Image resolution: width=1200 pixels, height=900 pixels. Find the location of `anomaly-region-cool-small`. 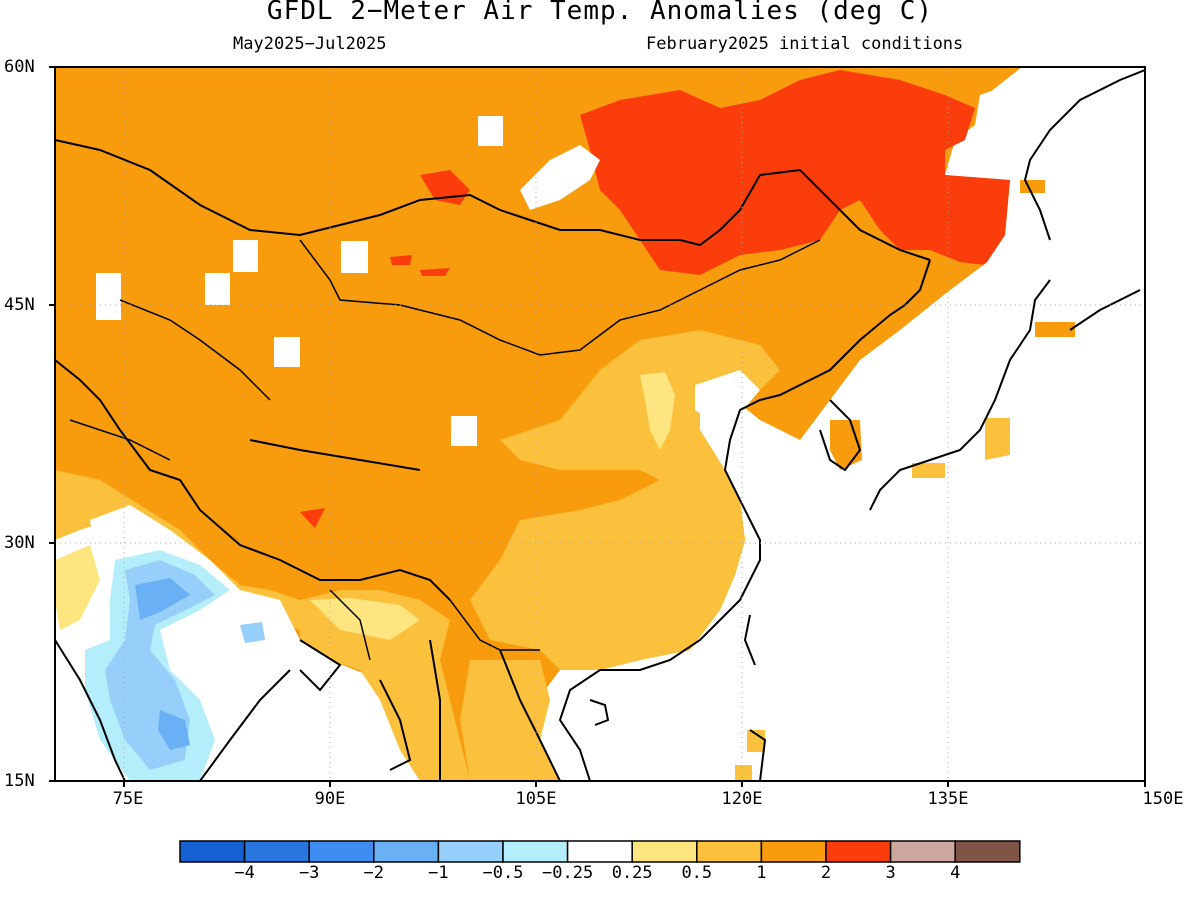

anomaly-region-cool-small is located at coordinates (252, 632).